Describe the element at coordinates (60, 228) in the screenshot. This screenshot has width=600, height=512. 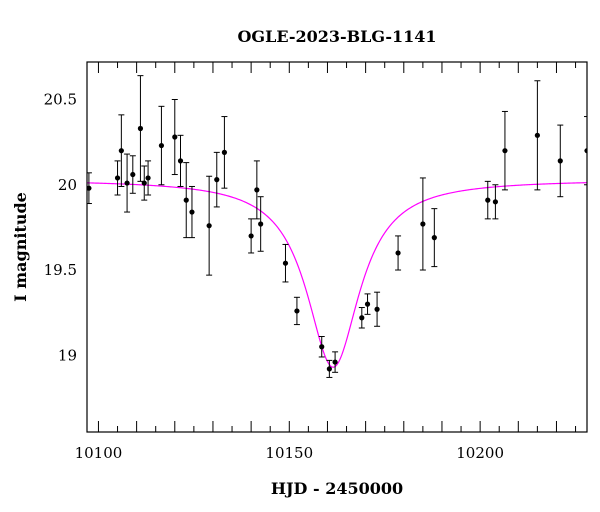
I see `y-tick-labels: 19 19.5 20 20.5` at that location.